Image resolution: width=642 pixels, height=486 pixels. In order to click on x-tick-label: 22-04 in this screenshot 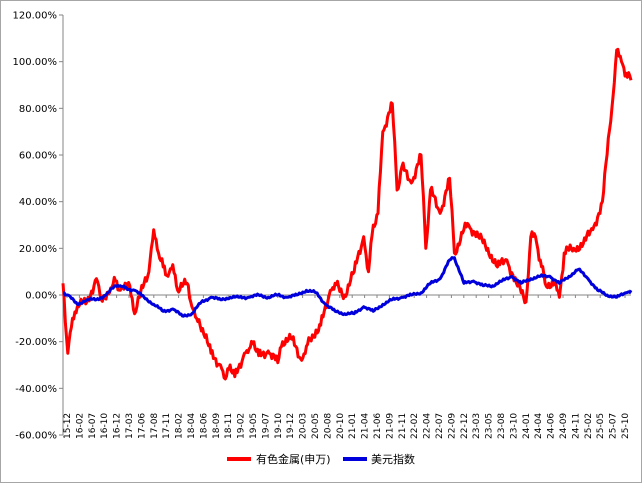, I will do `click(428, 426)`.